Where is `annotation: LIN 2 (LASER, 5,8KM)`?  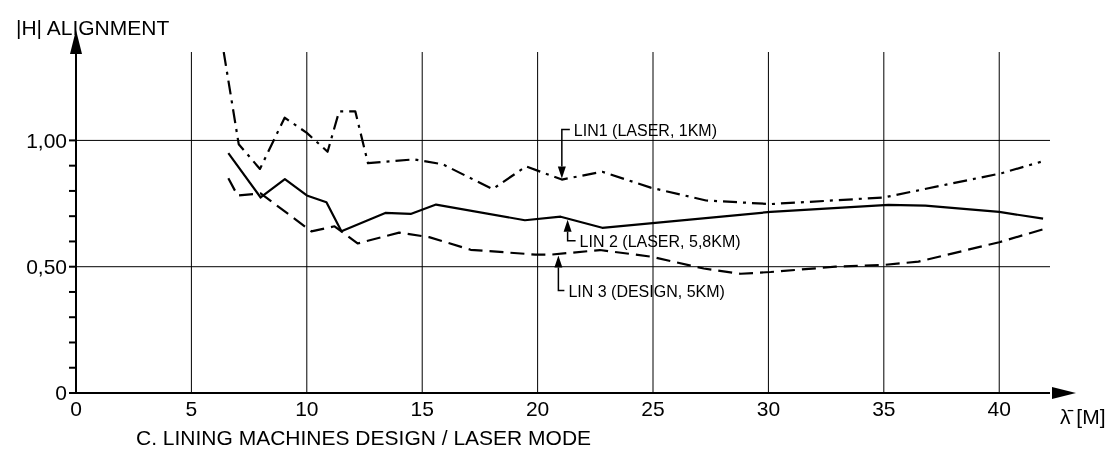
annotation: LIN 2 (LASER, 5,8KM) is located at coordinates (660, 241).